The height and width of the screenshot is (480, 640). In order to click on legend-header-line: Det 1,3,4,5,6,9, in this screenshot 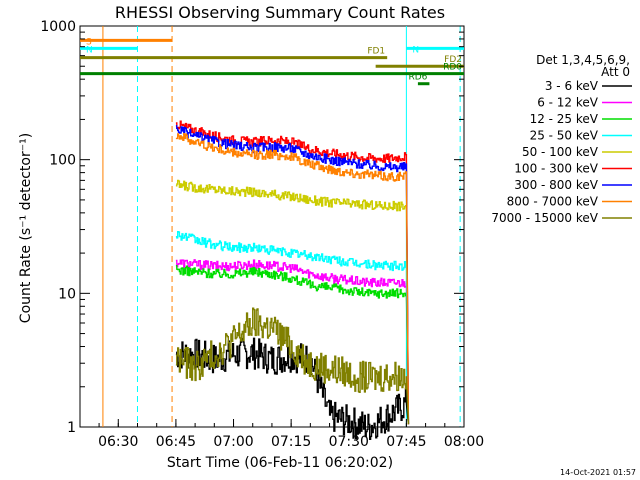, I will do `click(583, 60)`.